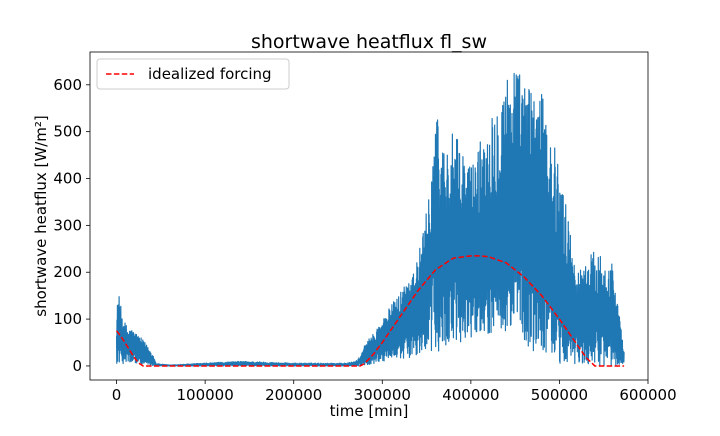 This screenshot has width=720, height=436. Describe the element at coordinates (293, 395) in the screenshot. I see `x-tick-label: 200000` at that location.